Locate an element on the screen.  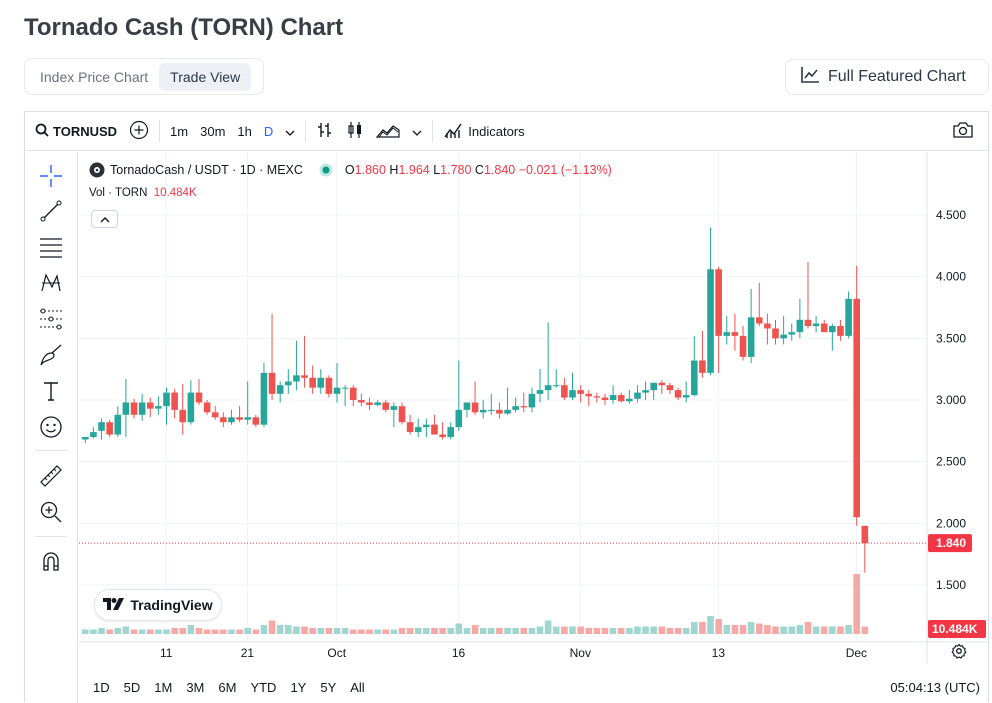
tradingview-logo: TradingView is located at coordinates (158, 605).